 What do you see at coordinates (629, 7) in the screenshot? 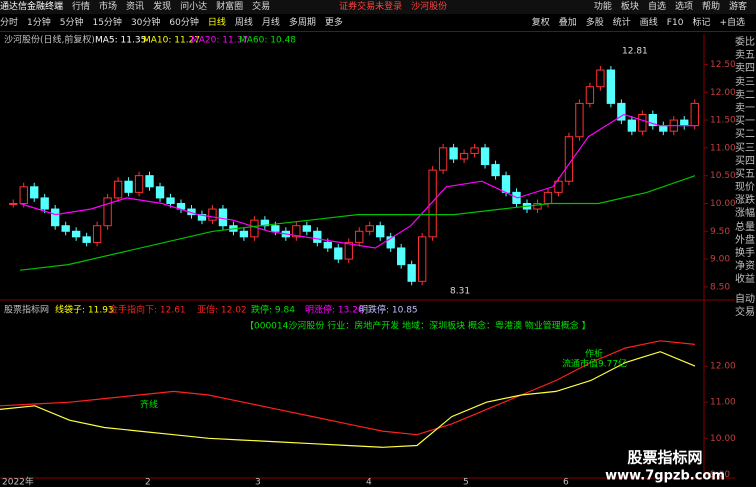
I see `menu-item: 板块` at bounding box center [629, 7].